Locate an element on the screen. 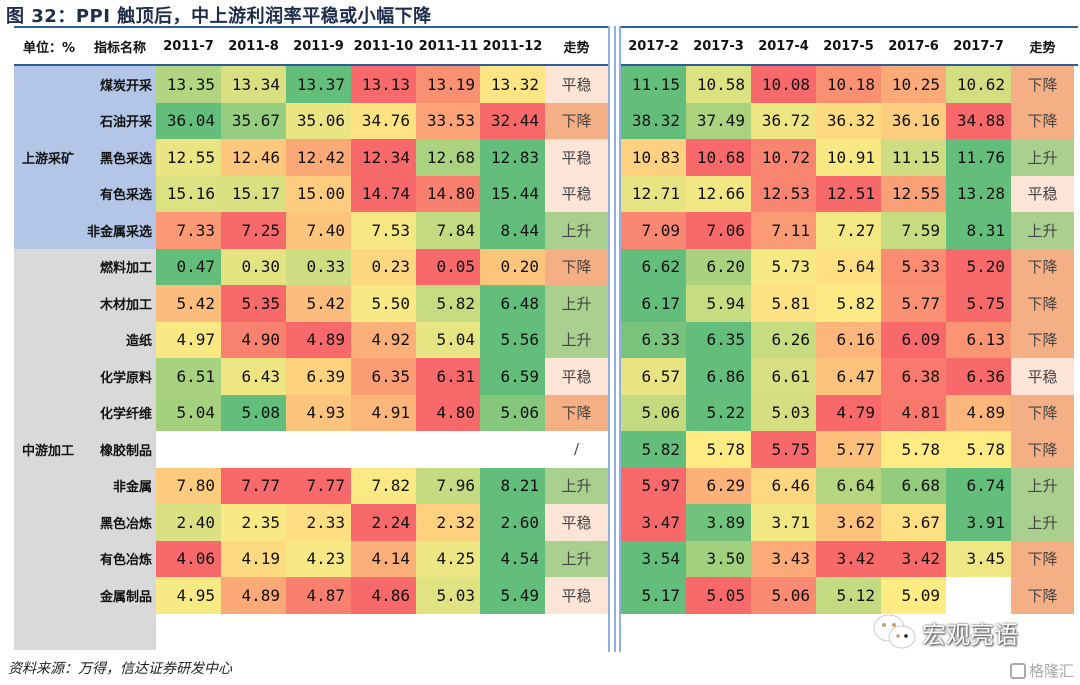 This screenshot has height=685, width=1080. data-cell: 10.68 is located at coordinates (718, 157).